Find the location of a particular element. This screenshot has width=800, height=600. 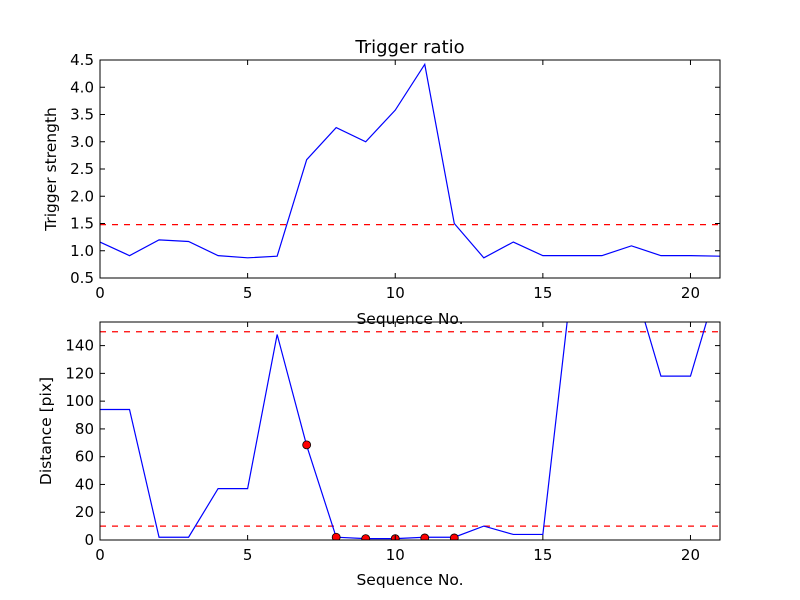

y-tick-label: 80 is located at coordinates (84, 429).